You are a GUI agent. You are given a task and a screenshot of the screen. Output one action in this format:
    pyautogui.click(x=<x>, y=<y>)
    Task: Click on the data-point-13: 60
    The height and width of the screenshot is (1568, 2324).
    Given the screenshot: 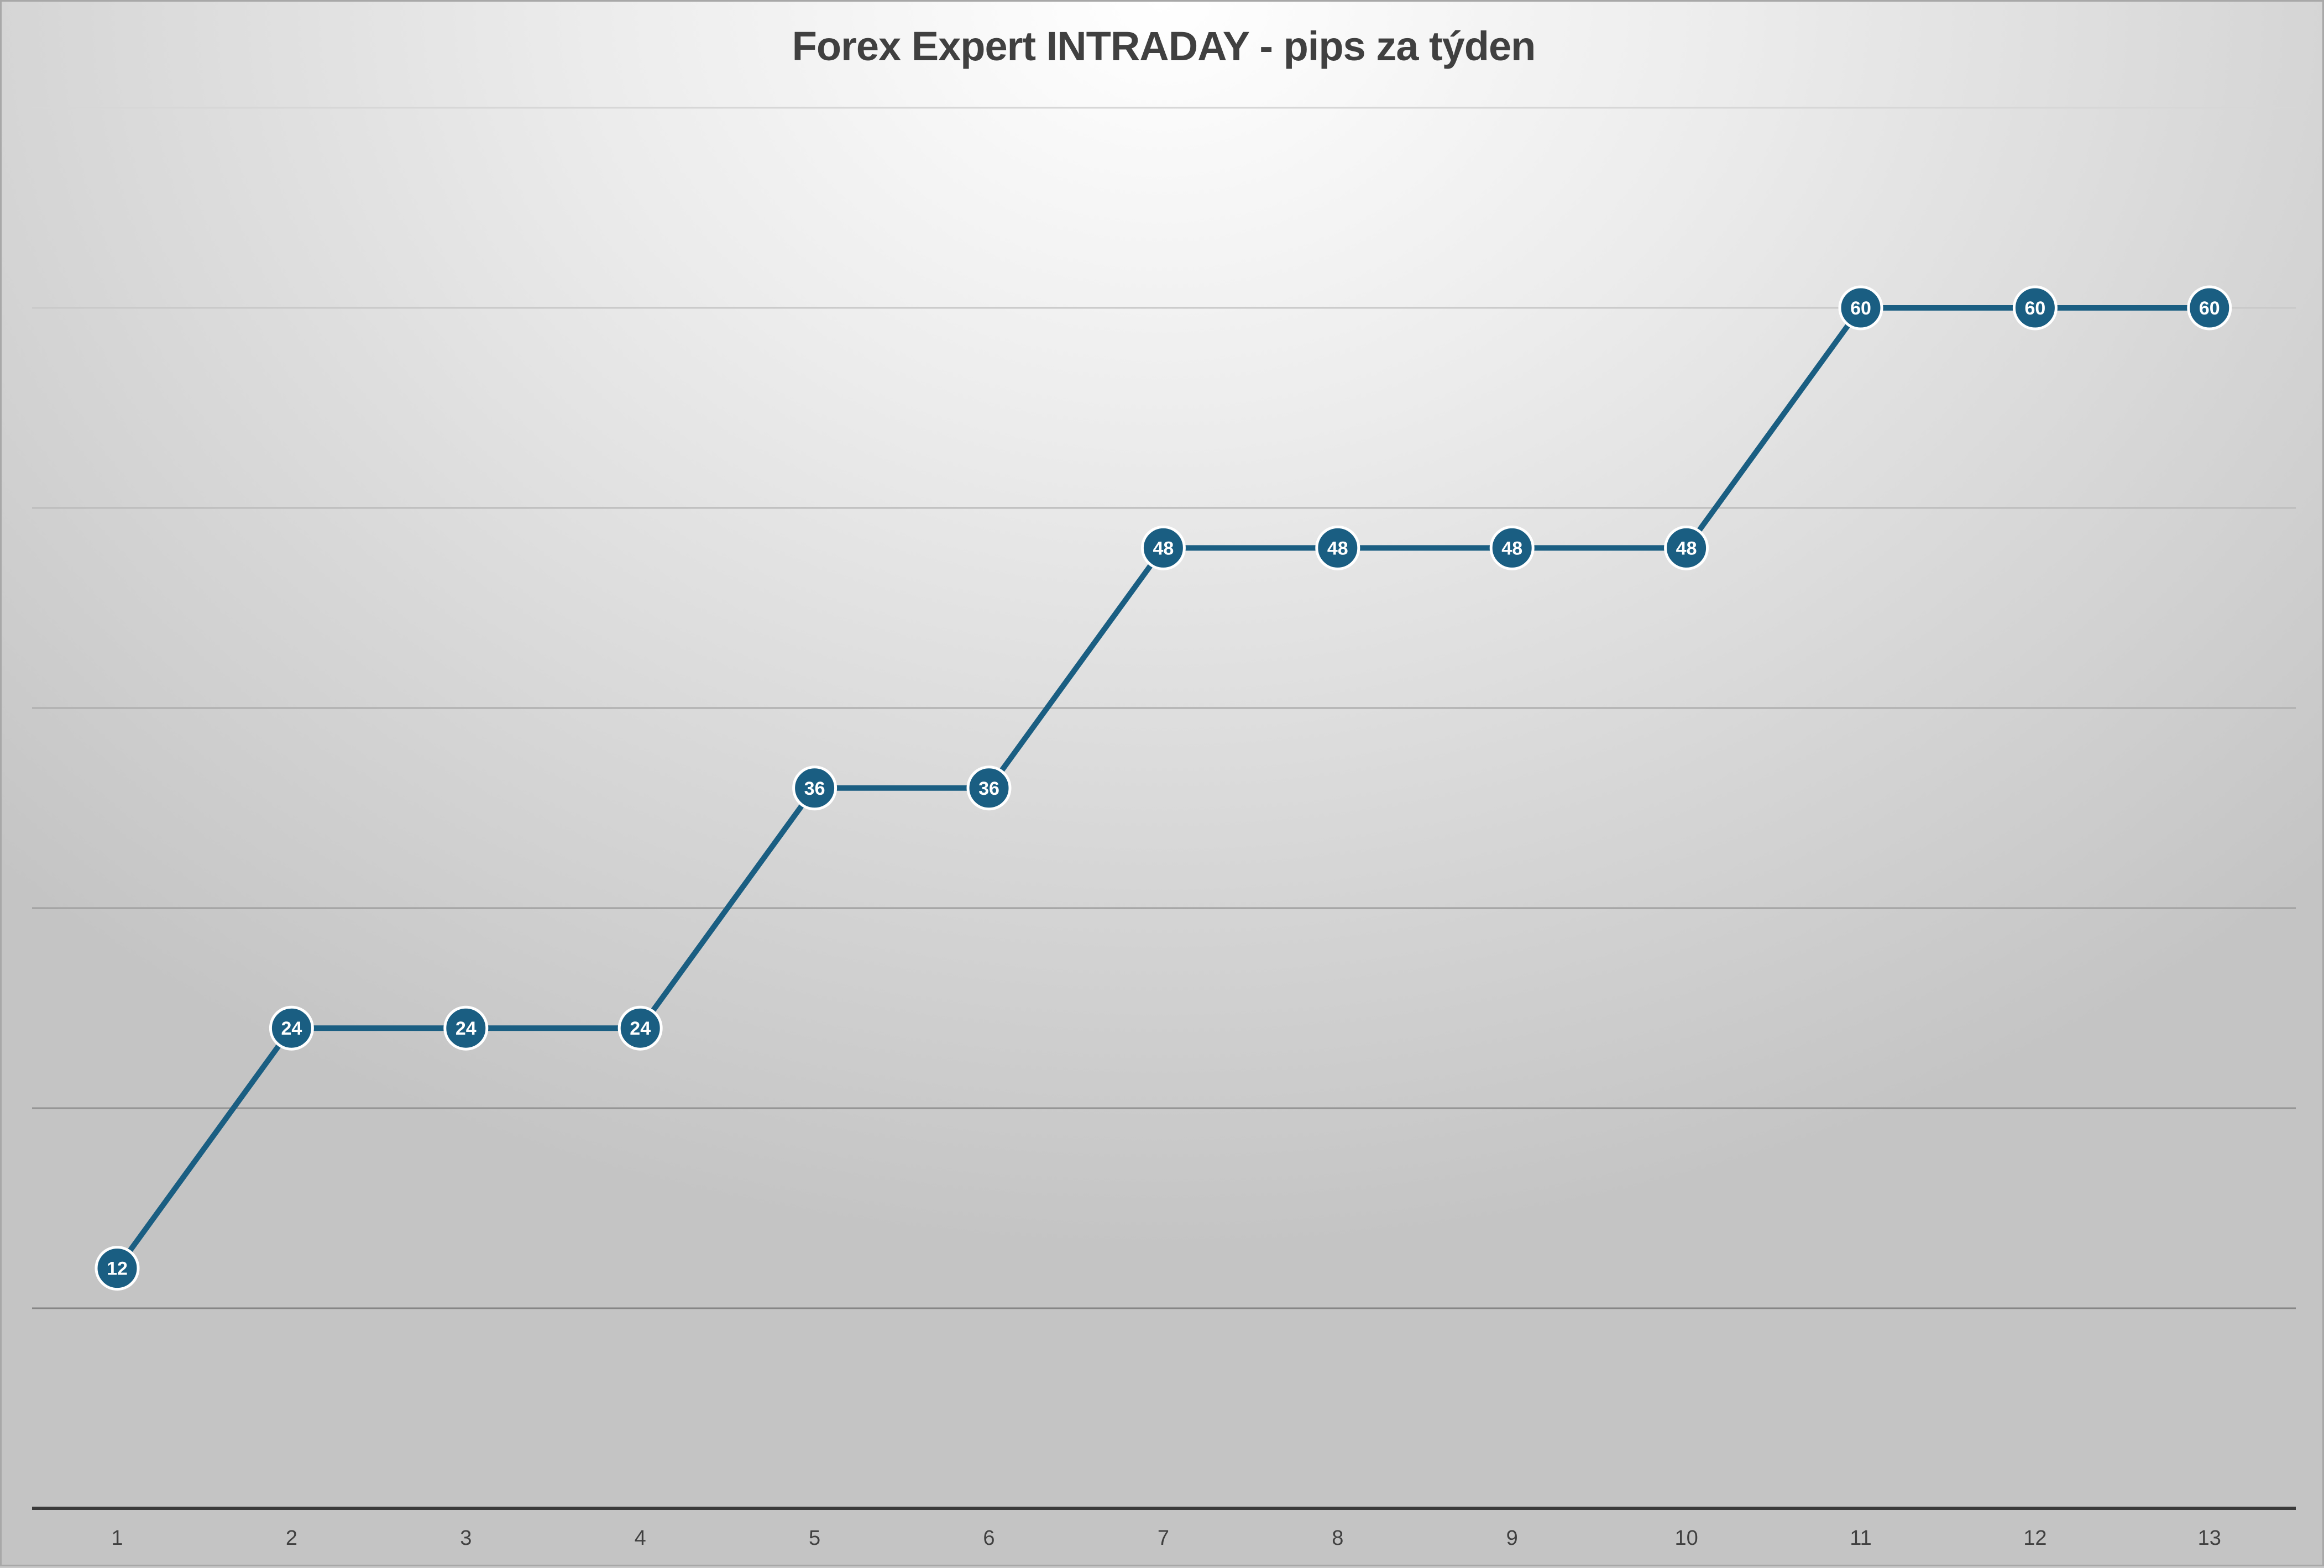 What is the action you would take?
    pyautogui.click(x=2209, y=308)
    